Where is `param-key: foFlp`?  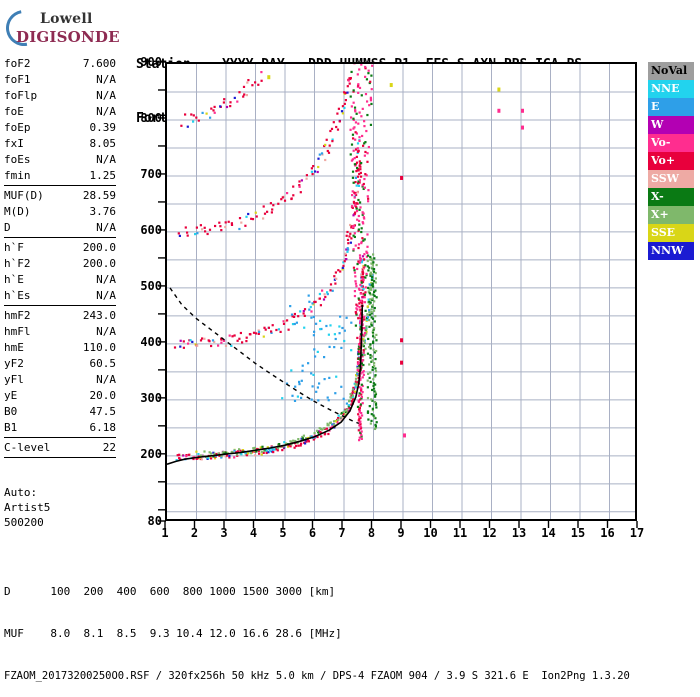 param-key: foFlp is located at coordinates (20, 96).